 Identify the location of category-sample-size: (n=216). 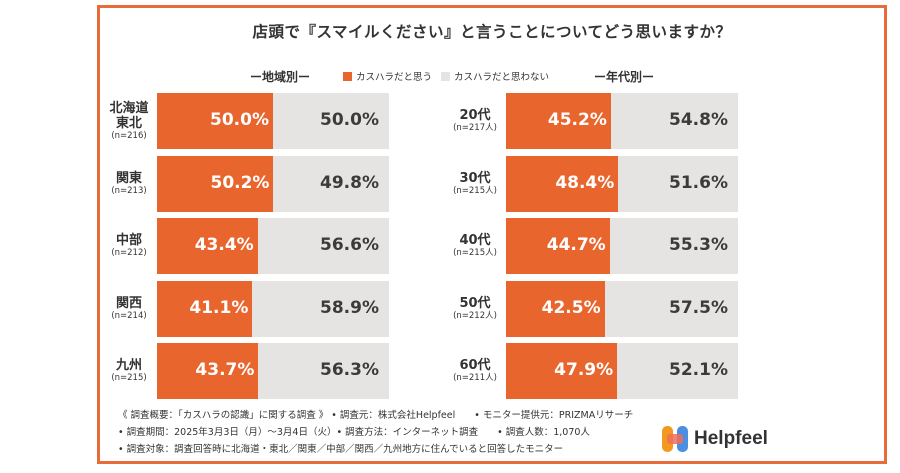
(129, 135).